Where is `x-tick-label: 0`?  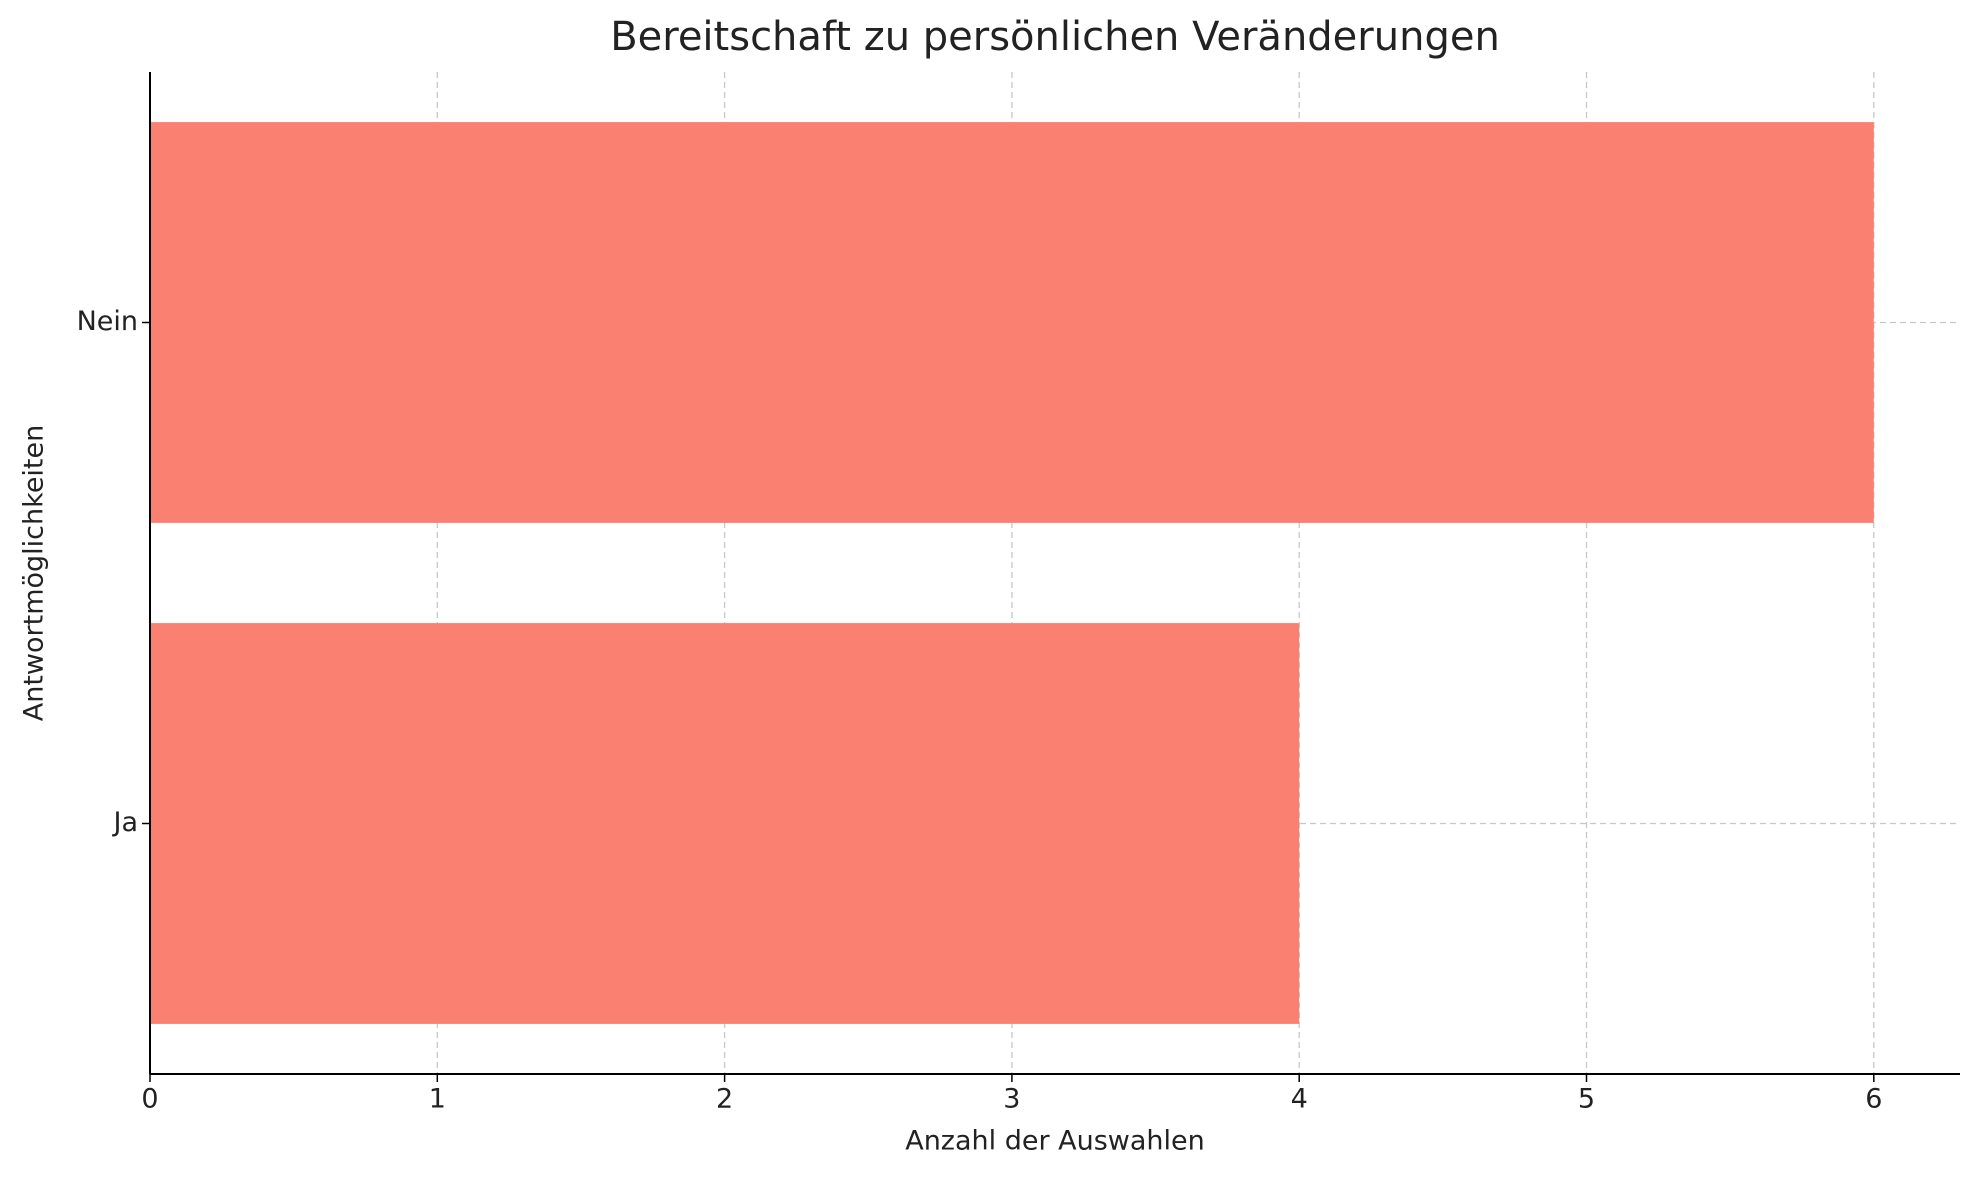 x-tick-label: 0 is located at coordinates (149, 1099).